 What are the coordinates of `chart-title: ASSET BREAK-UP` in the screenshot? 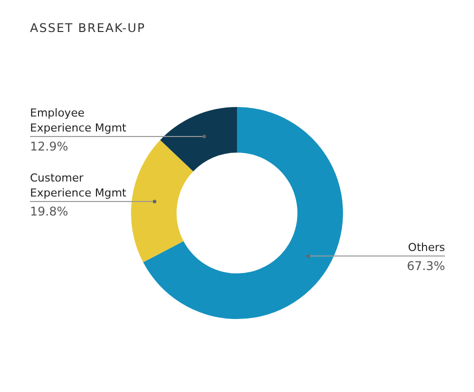 It's located at (88, 28).